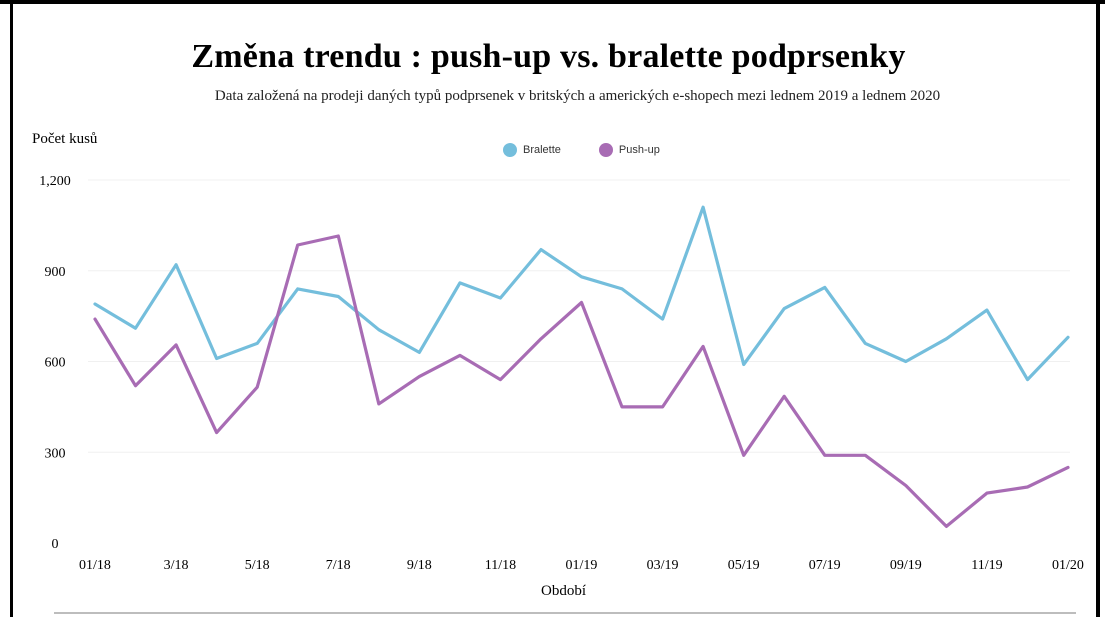  I want to click on y-axis-label: Počet kusů, so click(65, 139).